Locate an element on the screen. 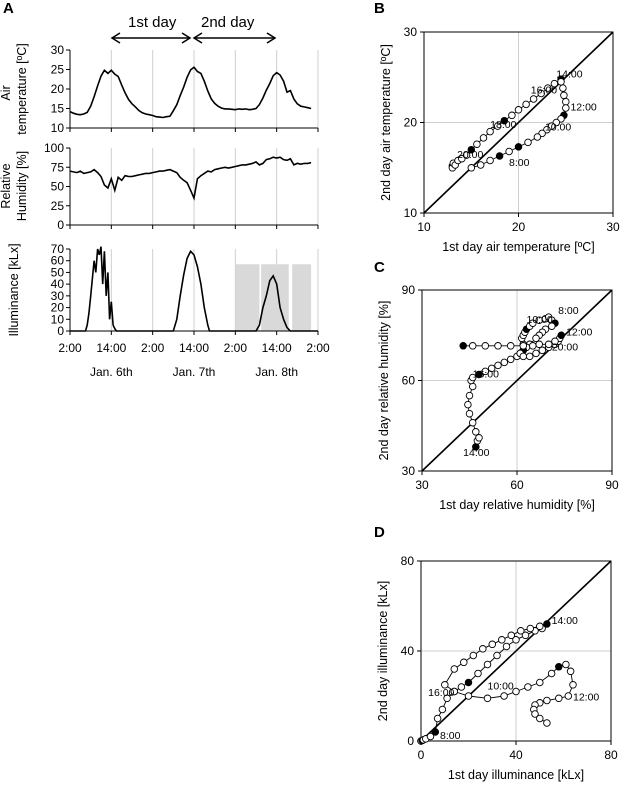  time-label: 16:00 is located at coordinates (441, 693).